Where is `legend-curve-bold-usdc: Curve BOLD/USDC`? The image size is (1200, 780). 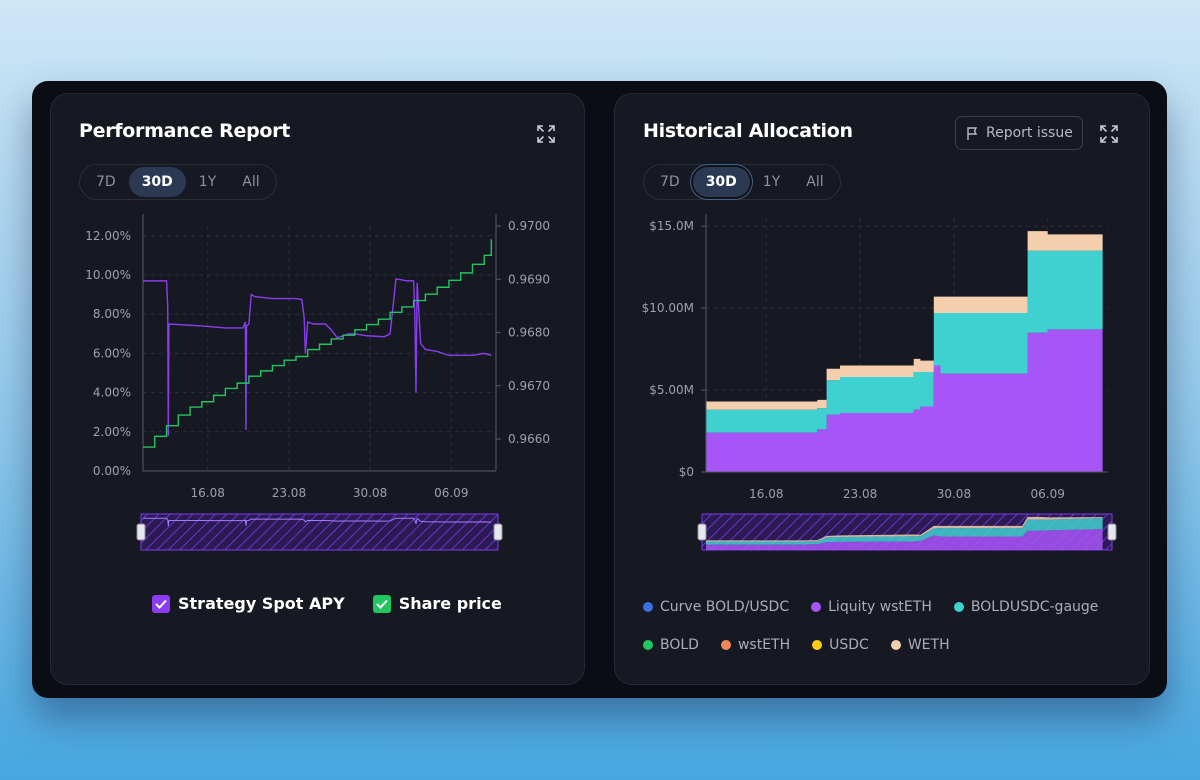
legend-curve-bold-usdc: Curve BOLD/USDC is located at coordinates (716, 607).